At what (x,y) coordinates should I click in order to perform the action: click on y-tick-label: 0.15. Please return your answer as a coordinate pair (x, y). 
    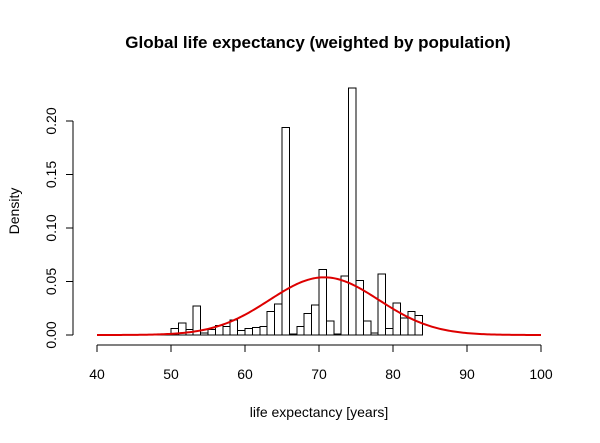
    Looking at the image, I should click on (51, 174).